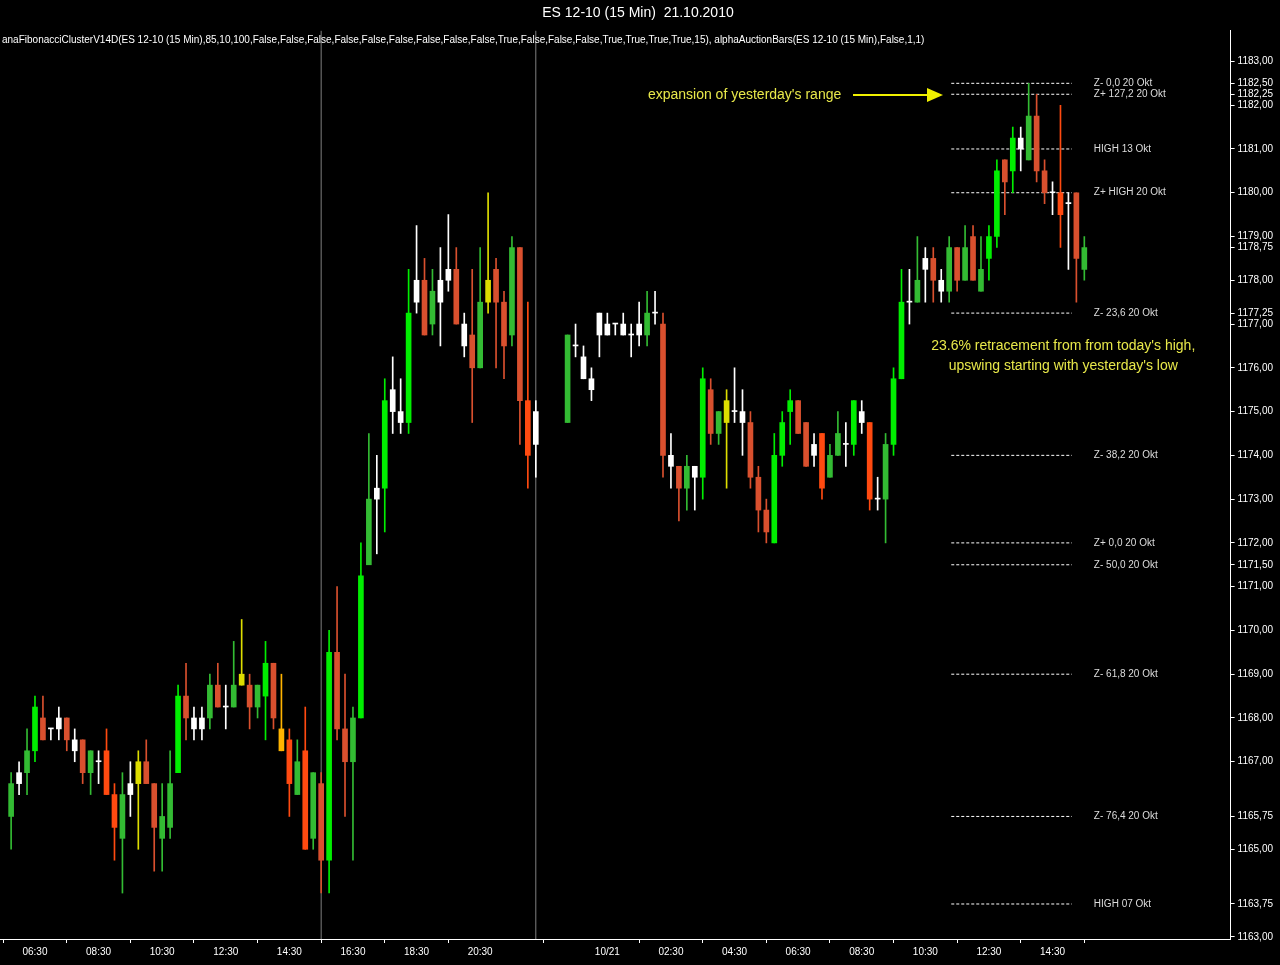  I want to click on y-tick-label: 1183,00, so click(1255, 61).